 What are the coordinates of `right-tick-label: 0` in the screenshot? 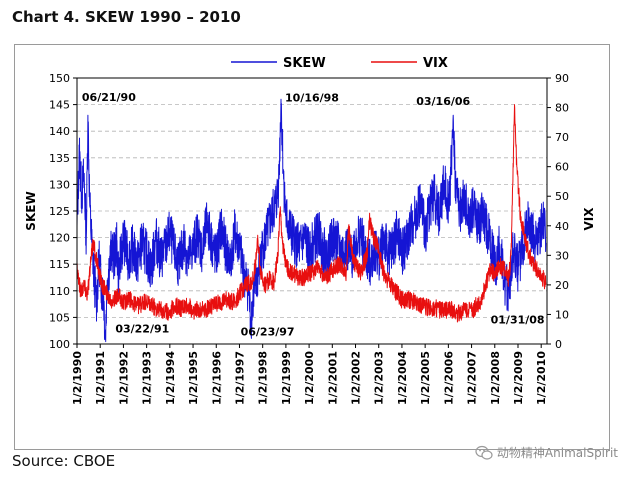 It's located at (558, 344).